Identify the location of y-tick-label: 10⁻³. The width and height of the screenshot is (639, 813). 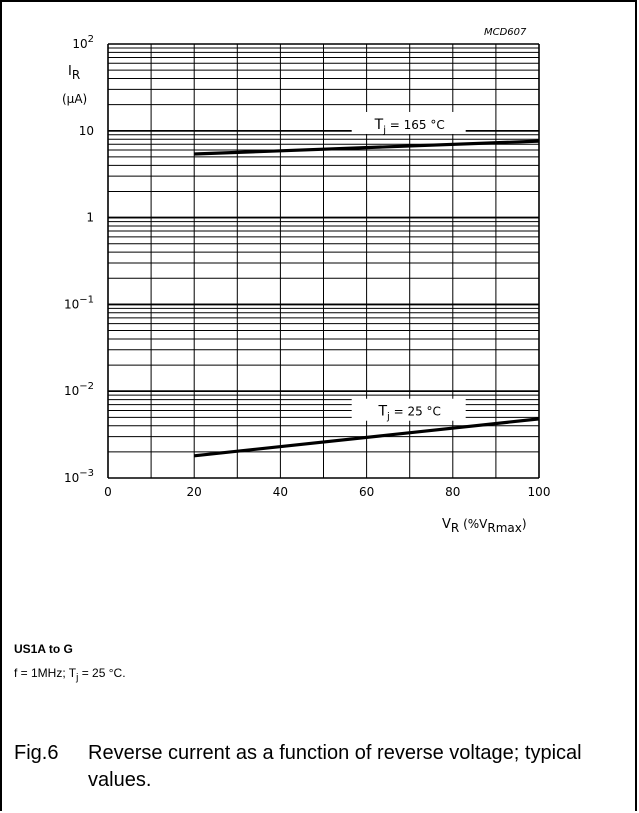
(79, 476).